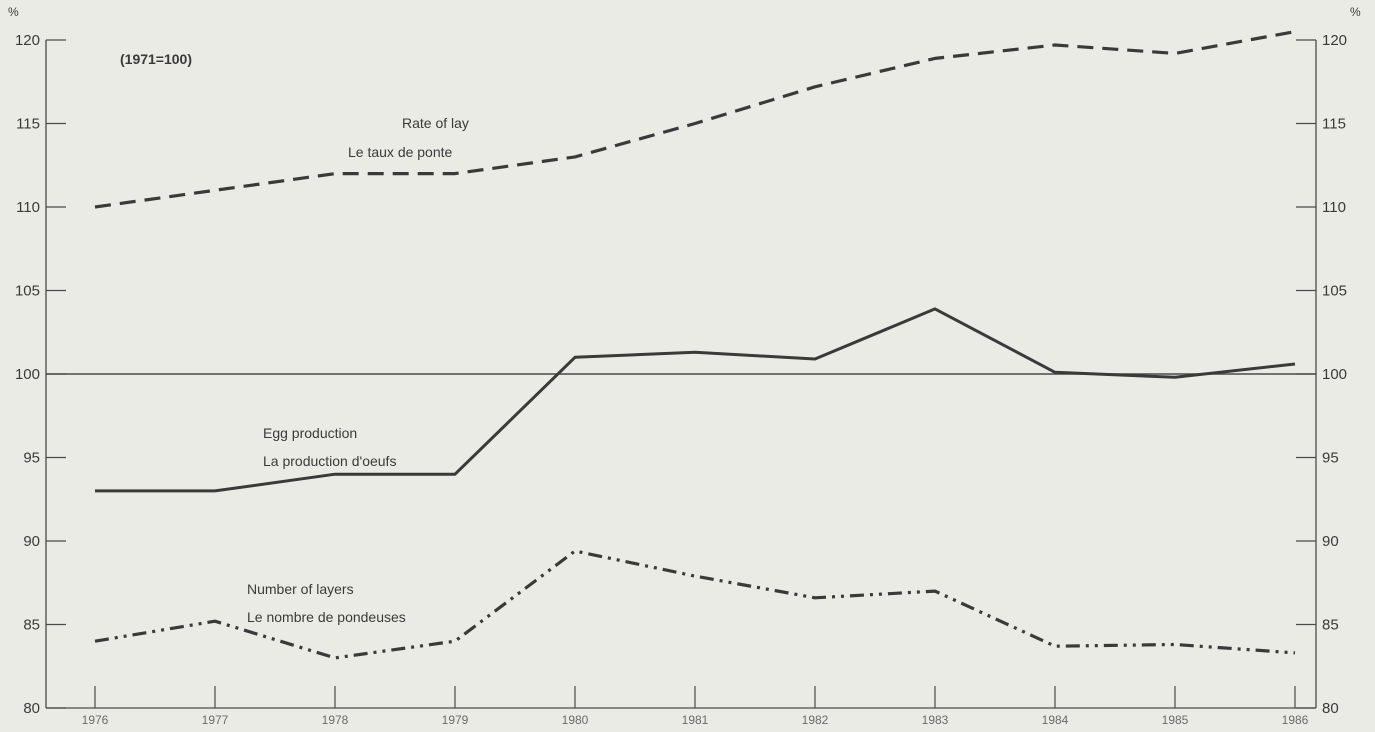 The height and width of the screenshot is (732, 1375). Describe the element at coordinates (455, 720) in the screenshot. I see `x-tick-label: 1979` at that location.